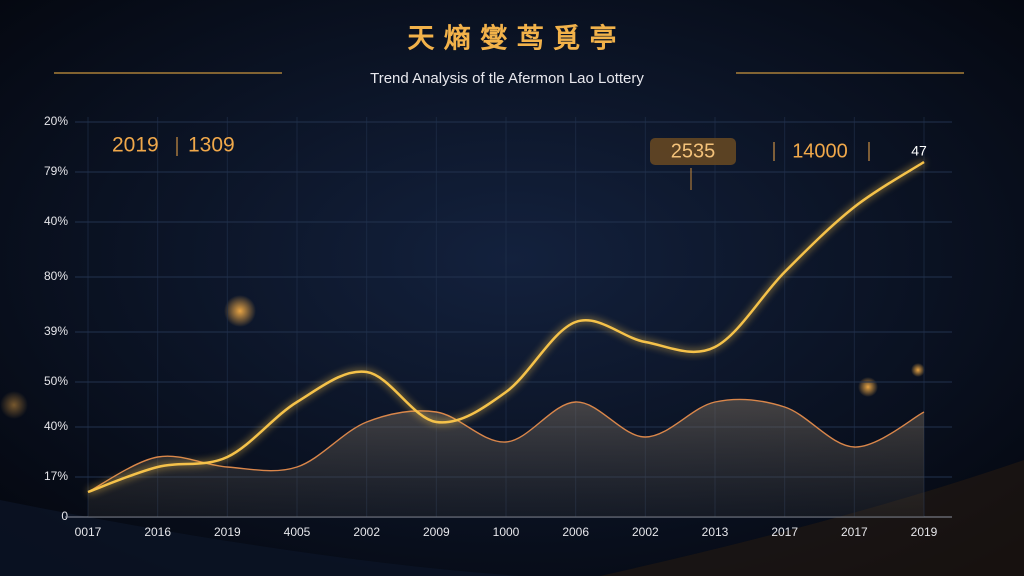  What do you see at coordinates (506, 445) in the screenshot?
I see `line` at bounding box center [506, 445].